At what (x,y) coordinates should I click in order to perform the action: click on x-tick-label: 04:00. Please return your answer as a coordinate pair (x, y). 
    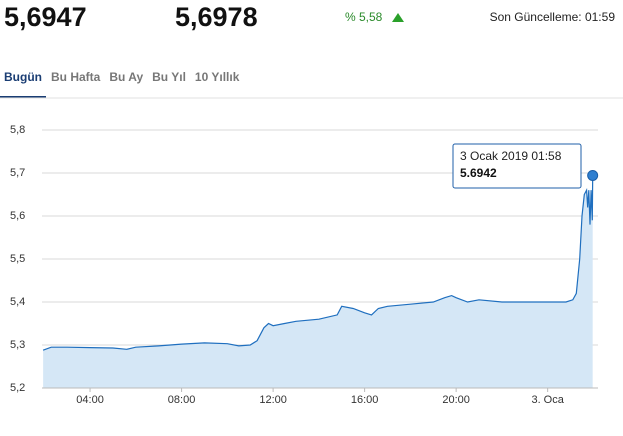
    Looking at the image, I should click on (90, 400).